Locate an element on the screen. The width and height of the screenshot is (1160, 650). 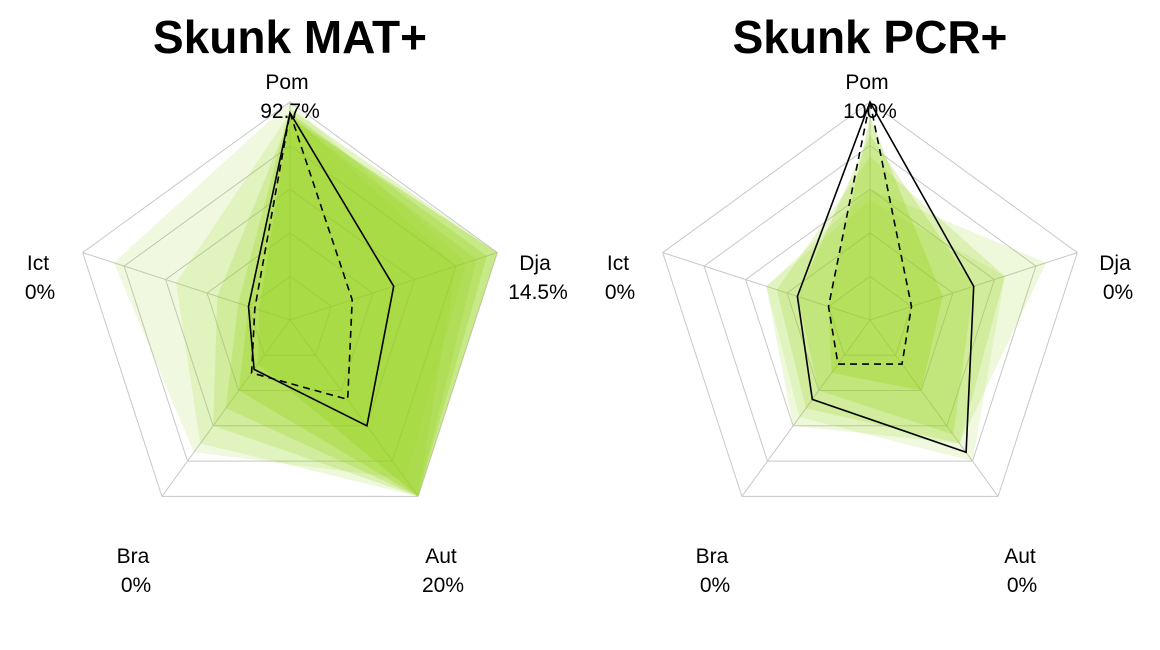
axis-name-aut-mat: Aut is located at coordinates (441, 556).